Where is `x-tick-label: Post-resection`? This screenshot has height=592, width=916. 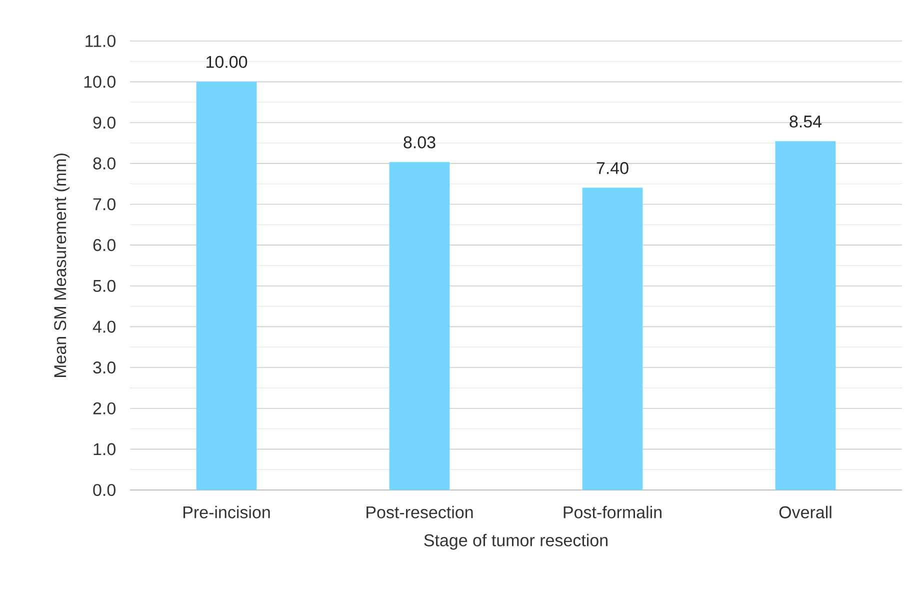 x-tick-label: Post-resection is located at coordinates (419, 512).